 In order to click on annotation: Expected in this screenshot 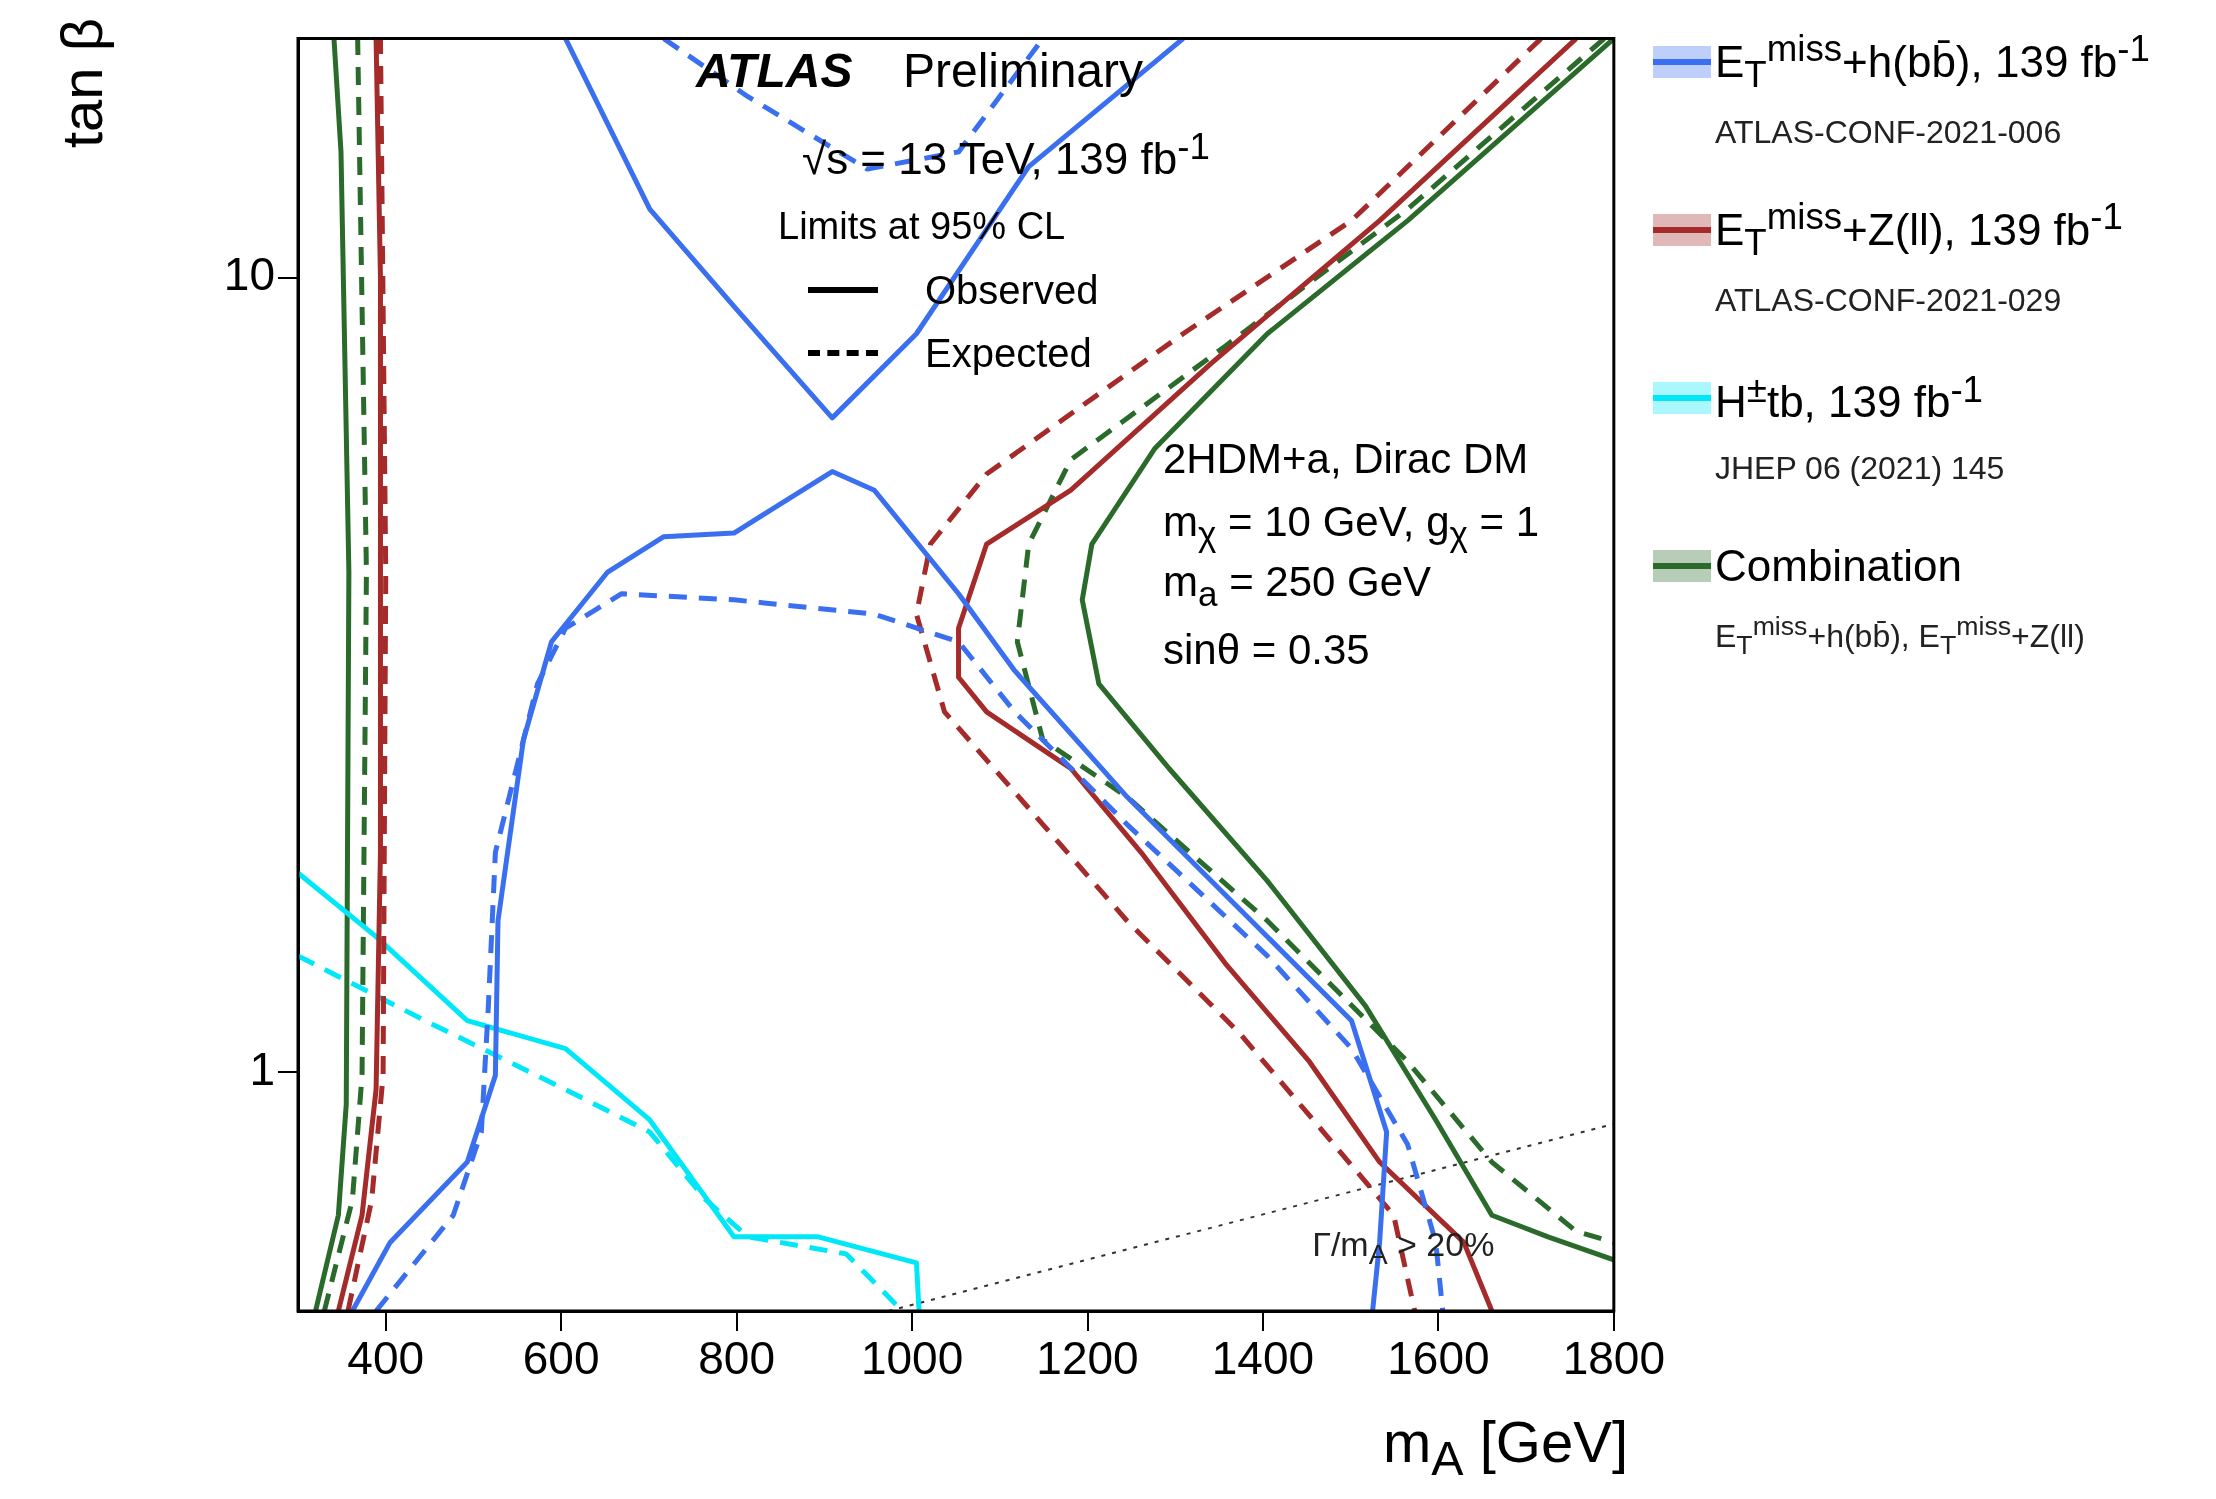, I will do `click(1008, 353)`.